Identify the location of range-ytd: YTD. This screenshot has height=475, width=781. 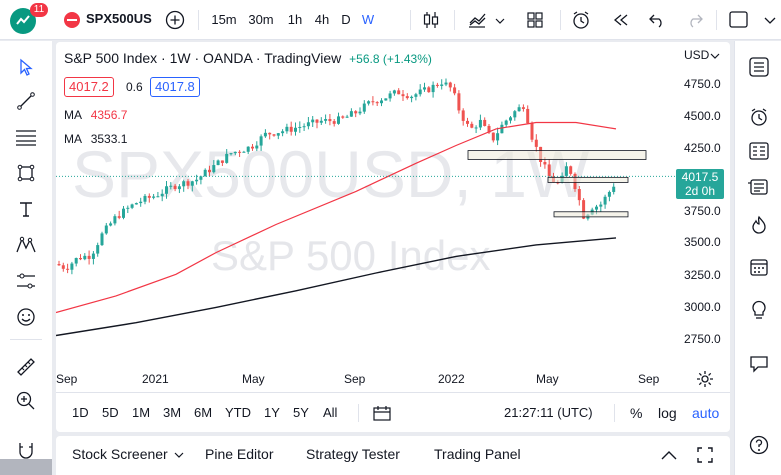
(238, 412).